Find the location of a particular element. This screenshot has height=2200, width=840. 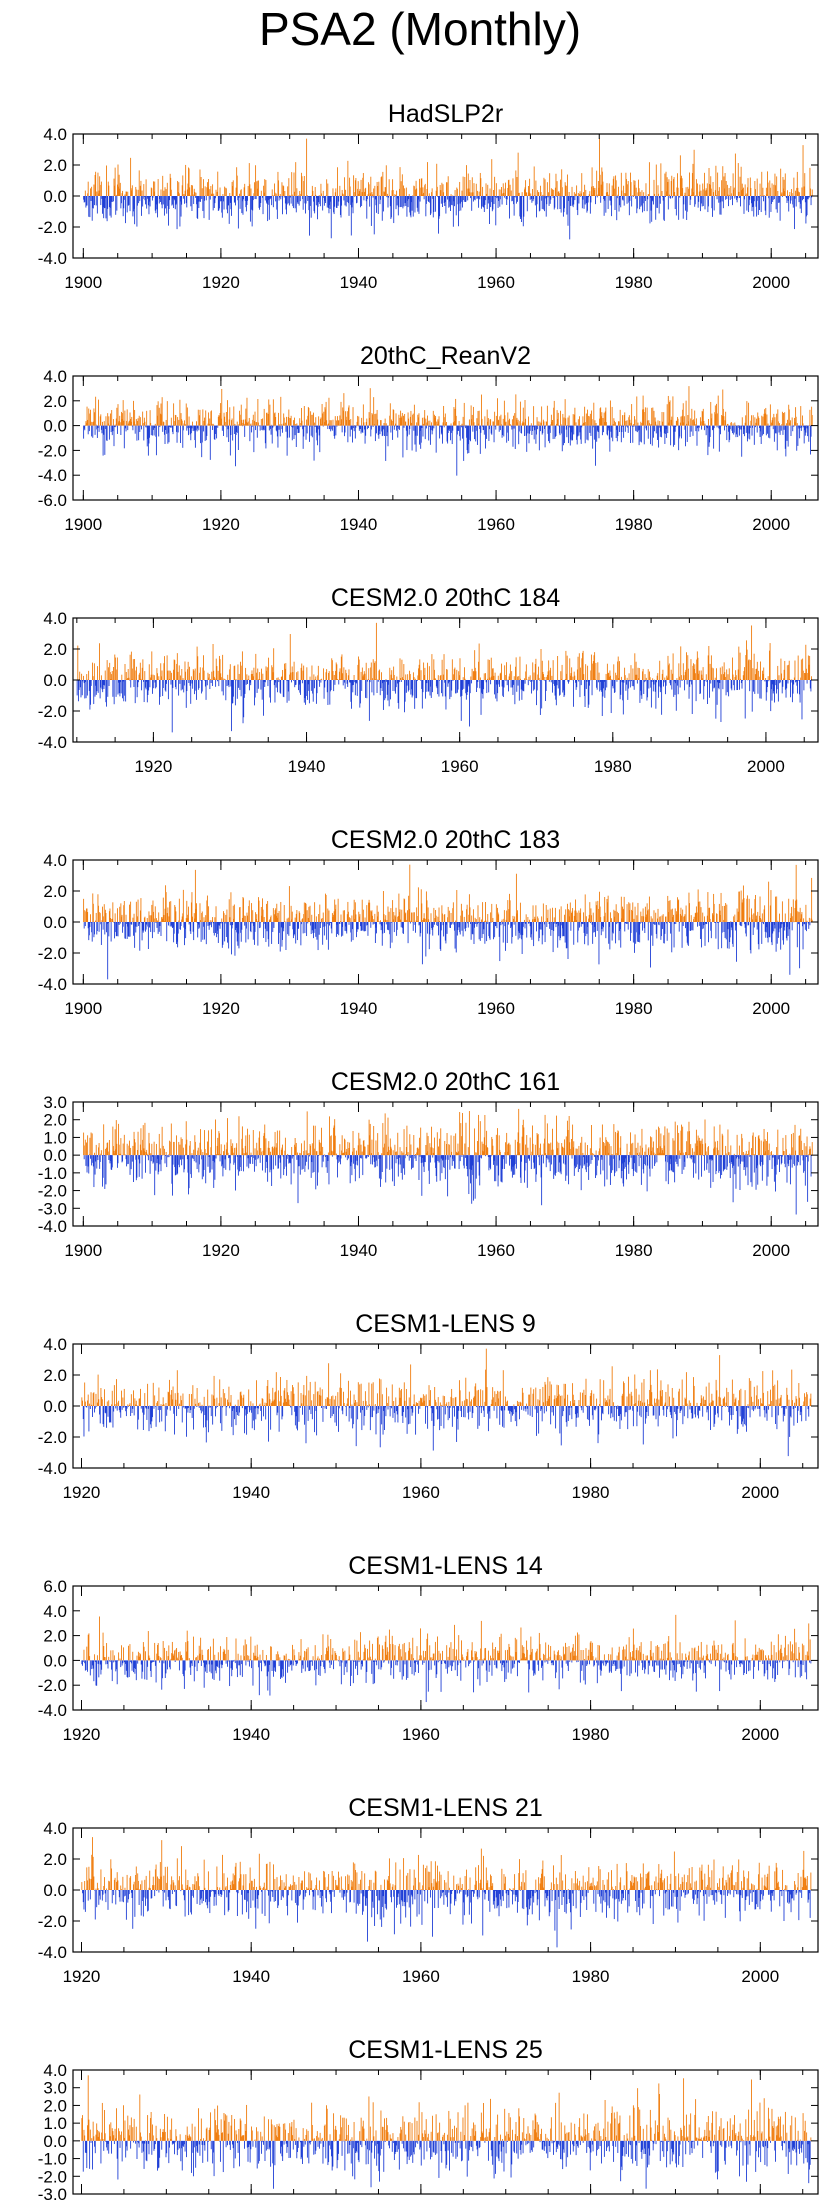

plot-frame is located at coordinates (445, 438).